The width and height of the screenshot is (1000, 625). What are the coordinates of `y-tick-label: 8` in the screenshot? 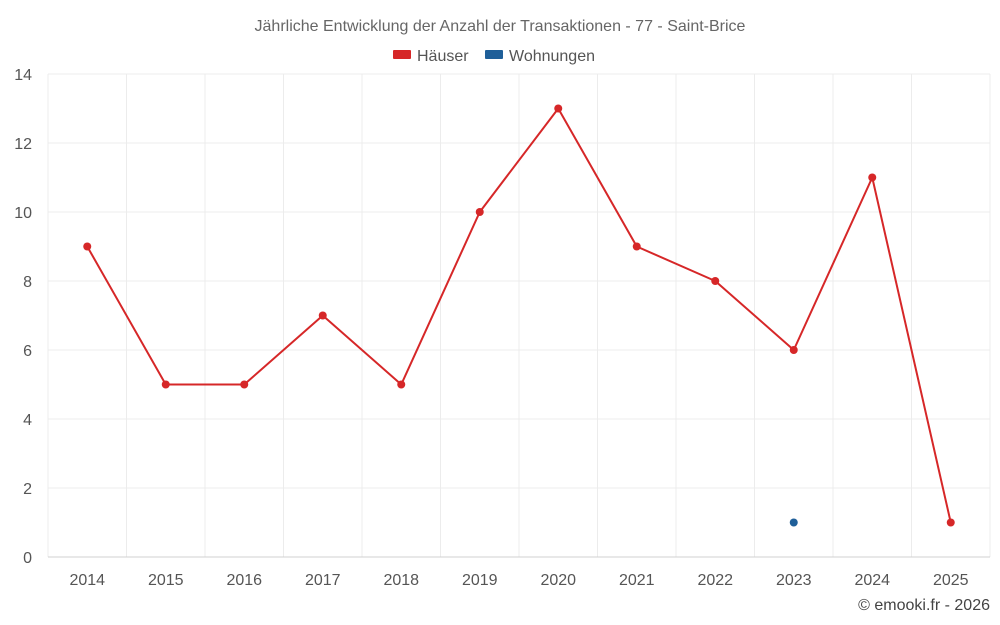 It's located at (27, 282).